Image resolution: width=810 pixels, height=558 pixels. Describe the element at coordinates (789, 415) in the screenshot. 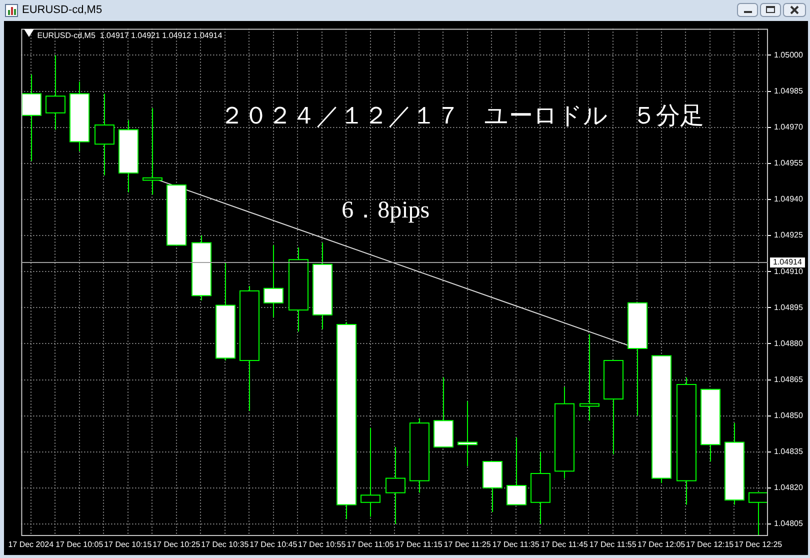

I see `y-tick-label: 1.04850` at that location.